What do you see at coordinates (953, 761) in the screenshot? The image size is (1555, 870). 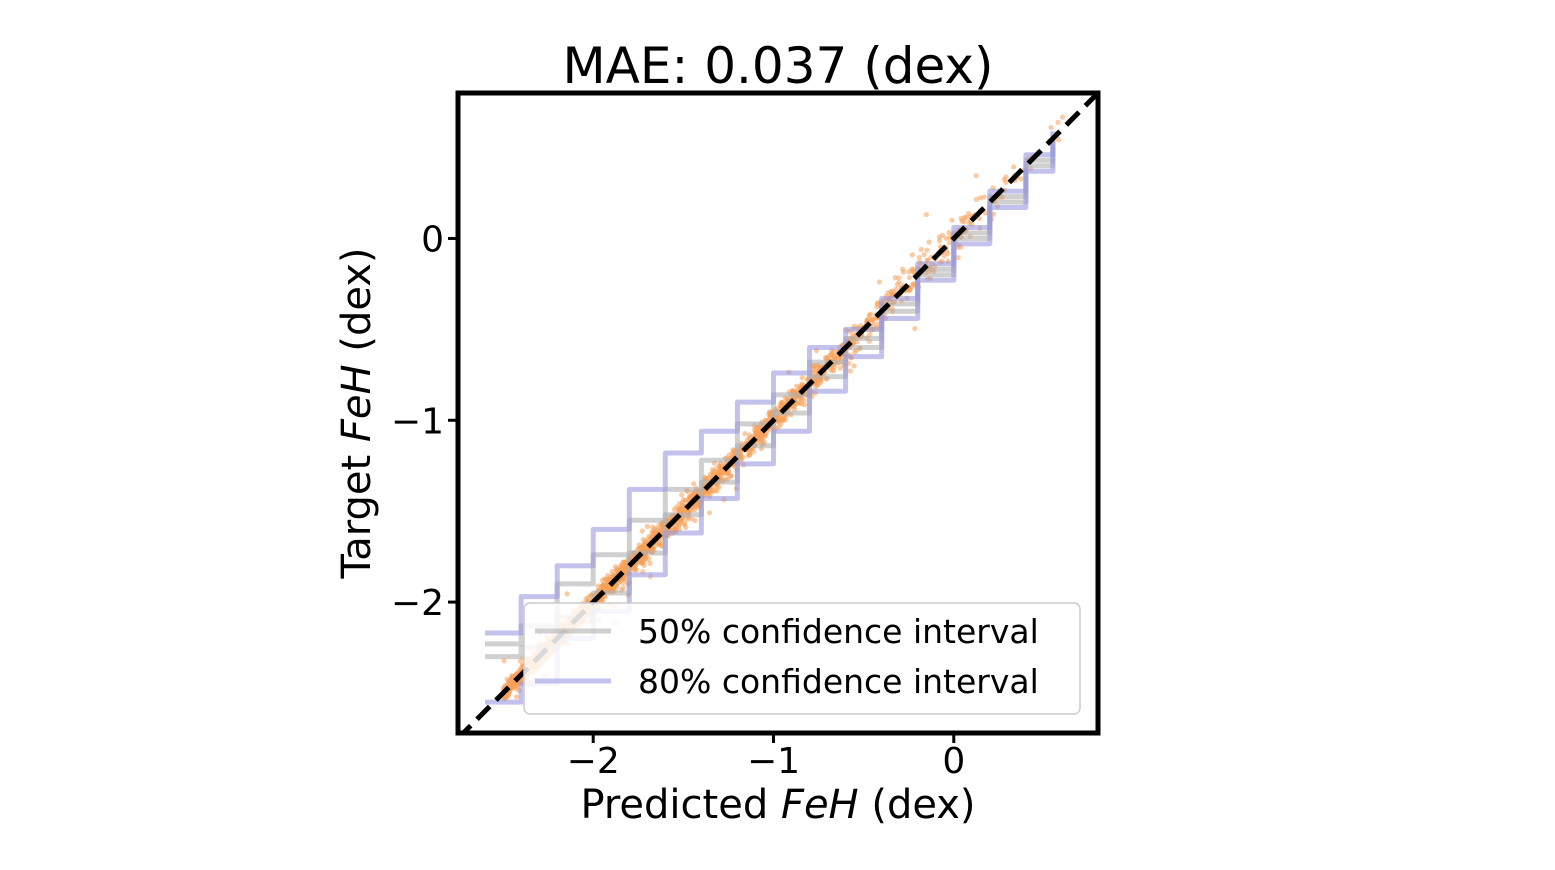 I see `x-tick-label: 0` at bounding box center [953, 761].